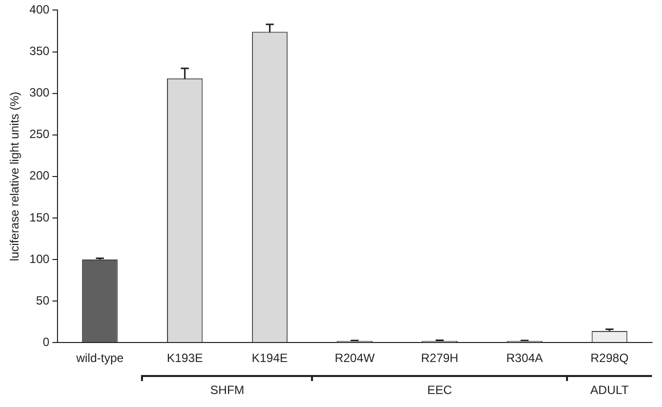  What do you see at coordinates (439, 358) in the screenshot?
I see `x-tick-label: R279H` at bounding box center [439, 358].